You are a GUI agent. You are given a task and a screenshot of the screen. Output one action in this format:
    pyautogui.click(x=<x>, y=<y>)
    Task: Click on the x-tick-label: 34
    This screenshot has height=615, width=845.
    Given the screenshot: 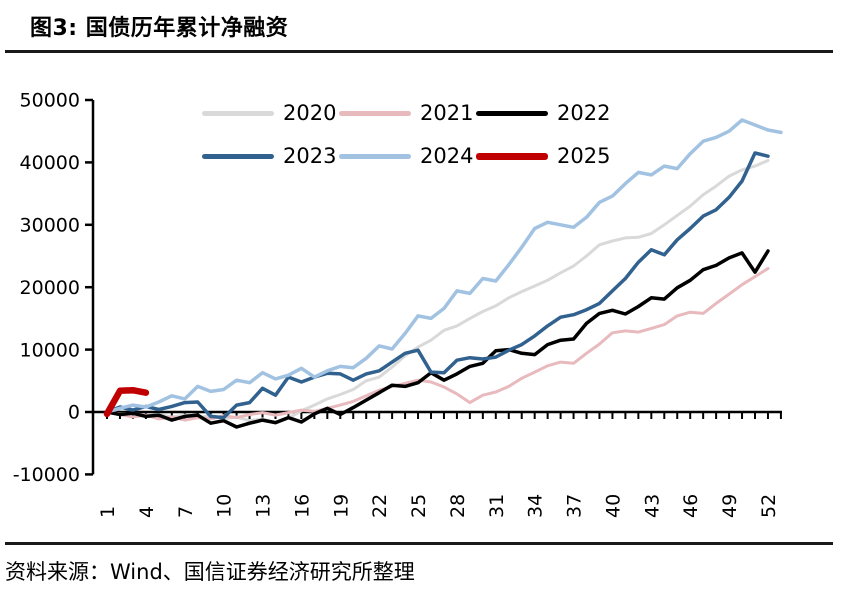 What is the action you would take?
    pyautogui.click(x=536, y=506)
    